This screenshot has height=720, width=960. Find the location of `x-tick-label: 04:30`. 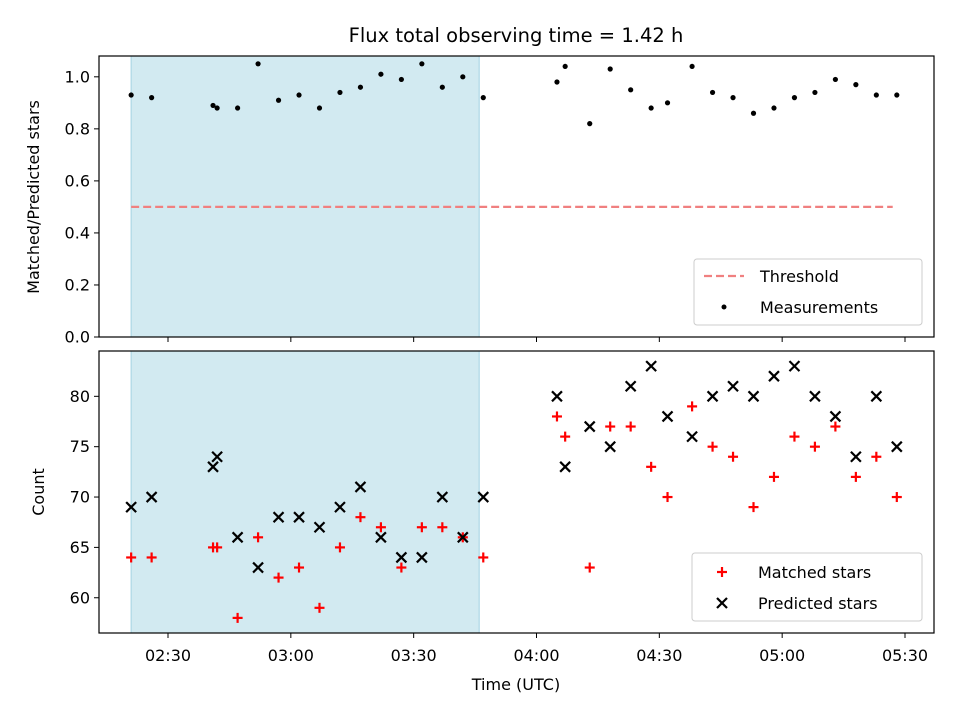

x-tick-label: 04:30 is located at coordinates (659, 655).